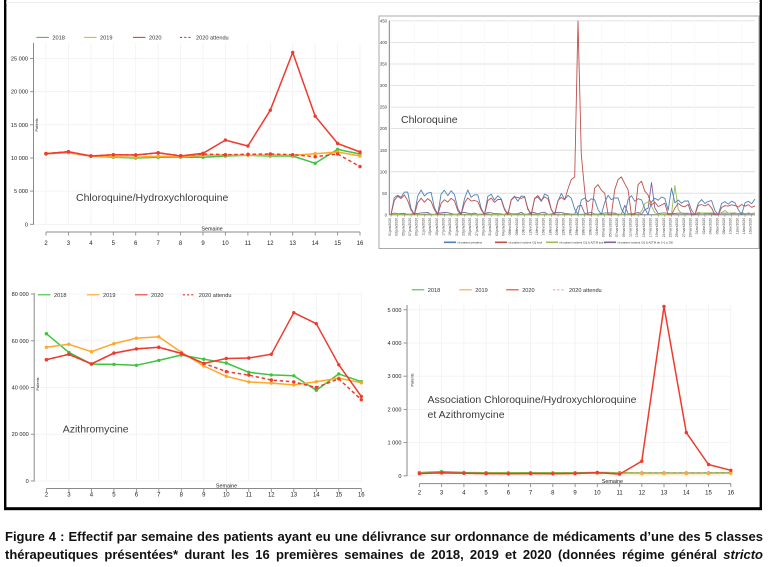 The height and width of the screenshot is (567, 770). Describe the element at coordinates (443, 227) in the screenshot. I see `svg-text: 17janv2020` at that location.